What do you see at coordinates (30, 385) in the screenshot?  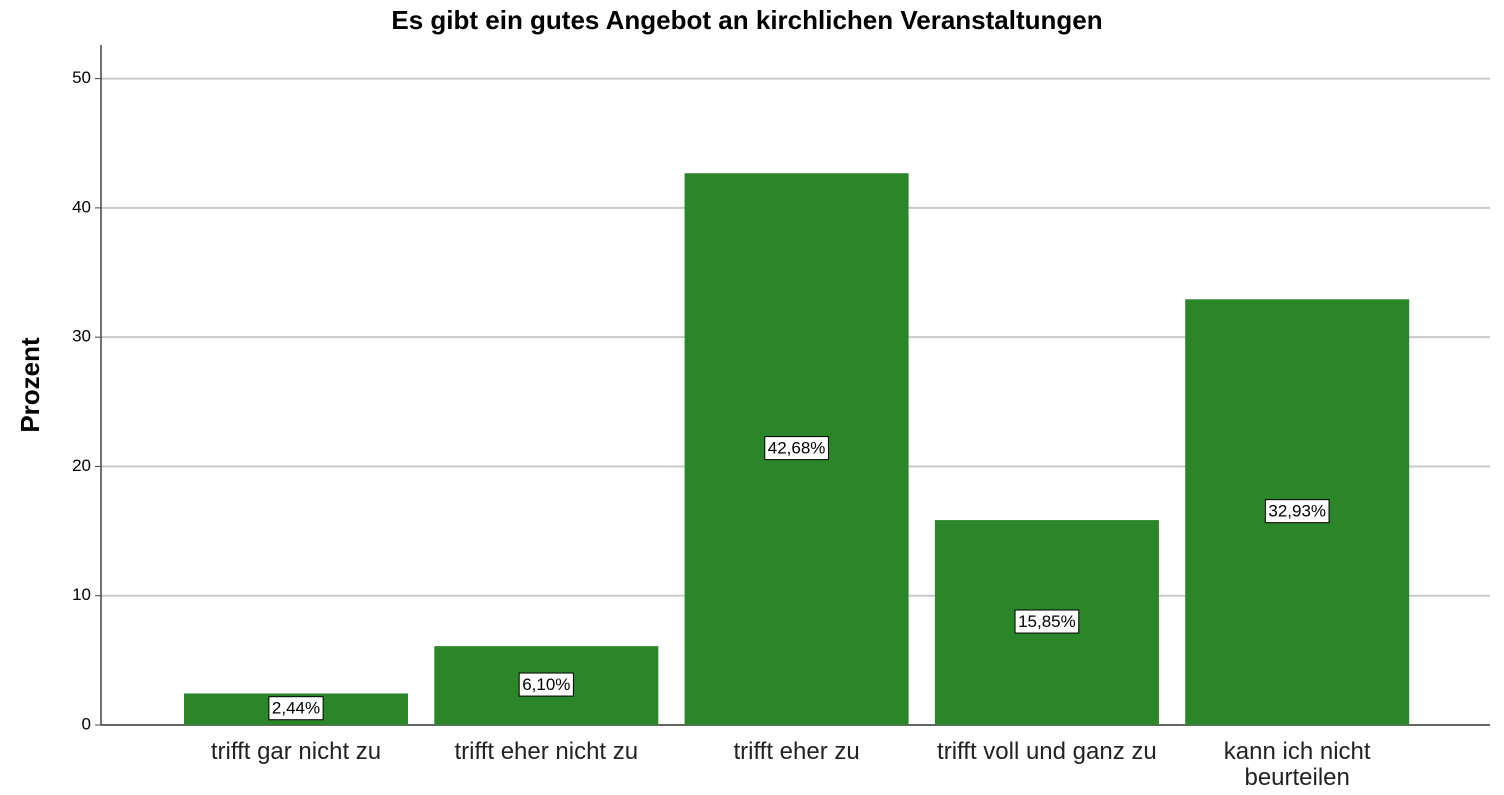 I see `y-axis-label: Prozent` at bounding box center [30, 385].